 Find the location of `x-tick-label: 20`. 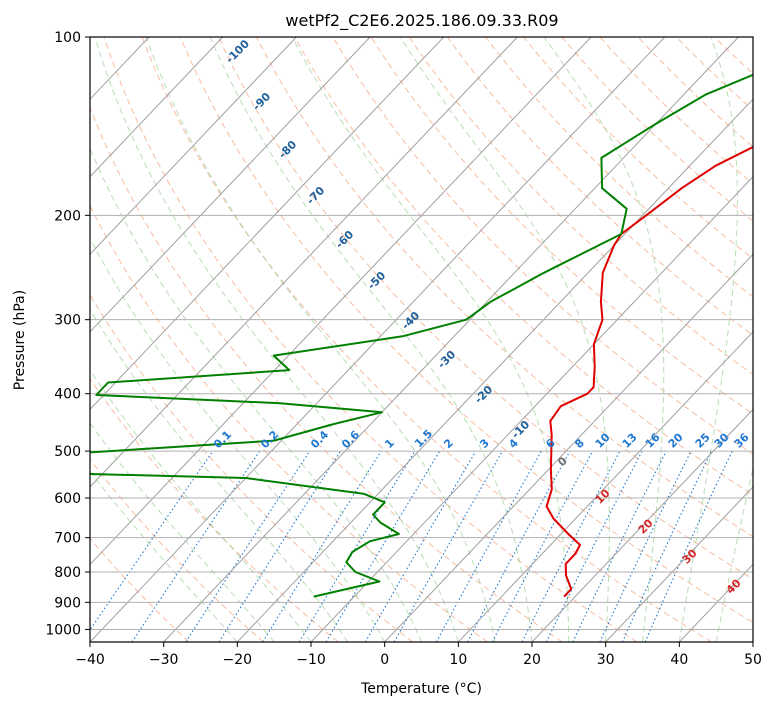

x-tick-label: 20 is located at coordinates (532, 660).